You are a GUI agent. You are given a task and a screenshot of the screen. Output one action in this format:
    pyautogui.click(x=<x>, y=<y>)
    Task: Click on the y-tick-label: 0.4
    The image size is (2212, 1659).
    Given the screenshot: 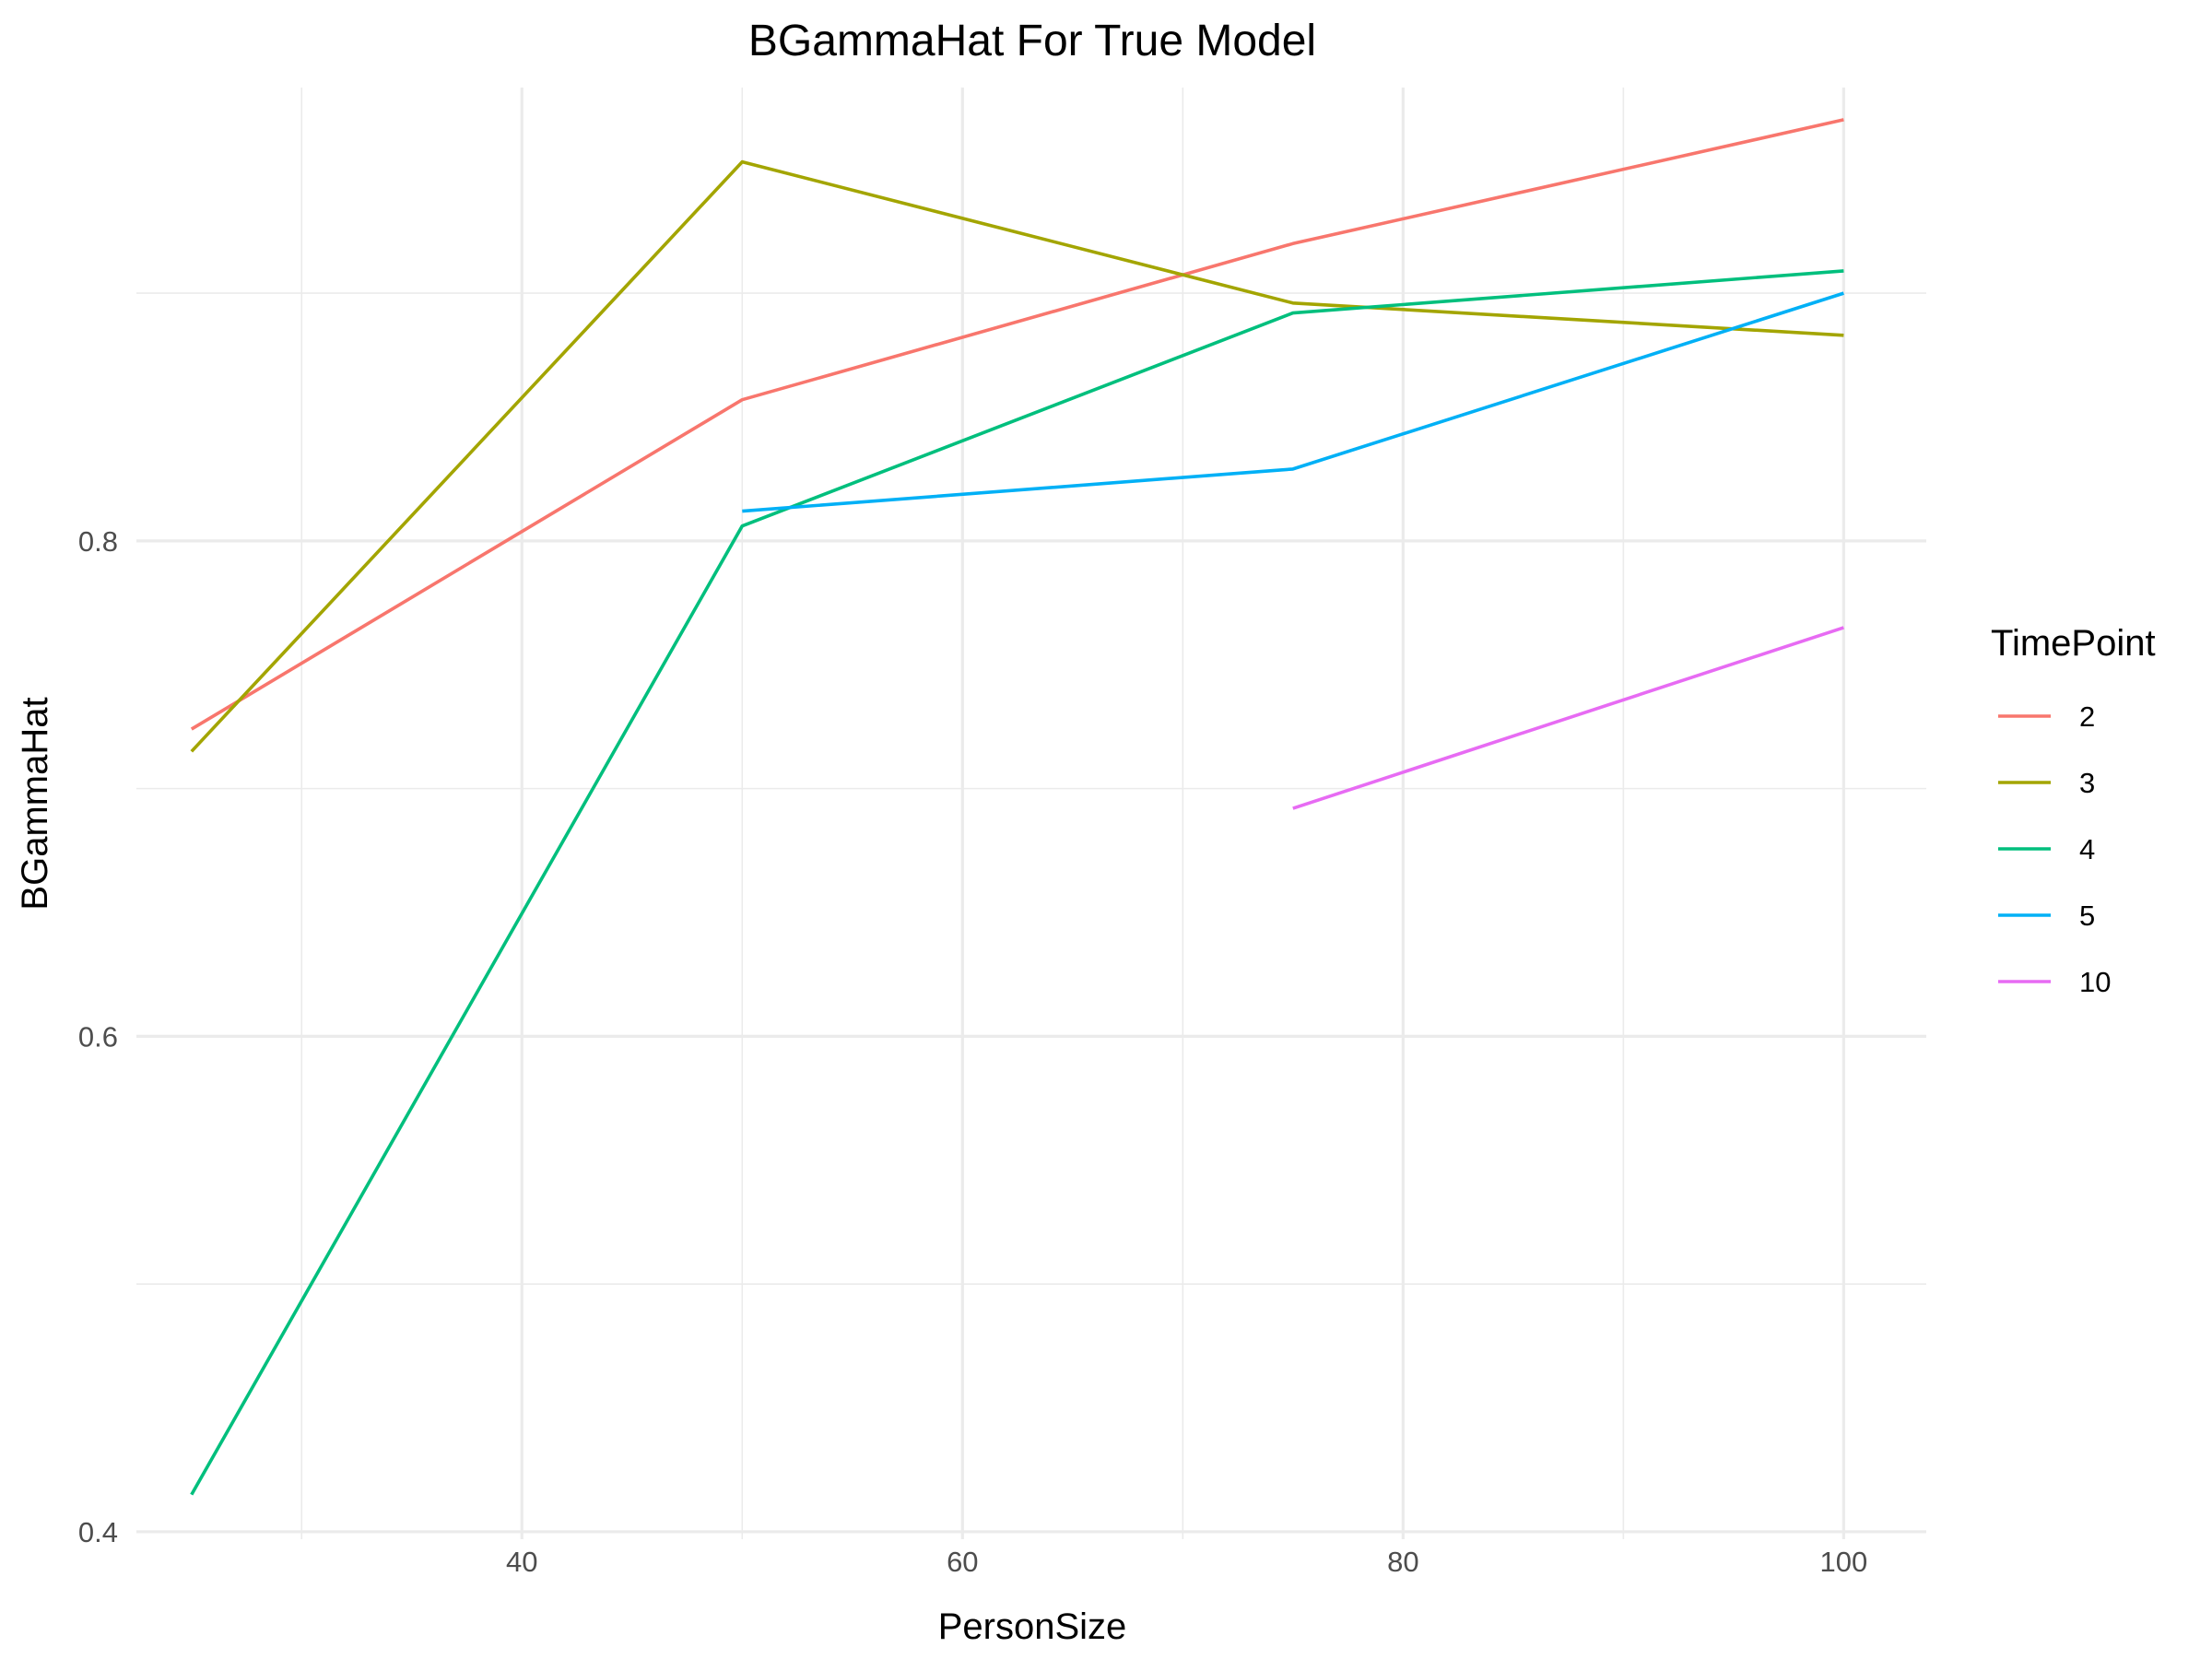 What is the action you would take?
    pyautogui.click(x=98, y=1532)
    